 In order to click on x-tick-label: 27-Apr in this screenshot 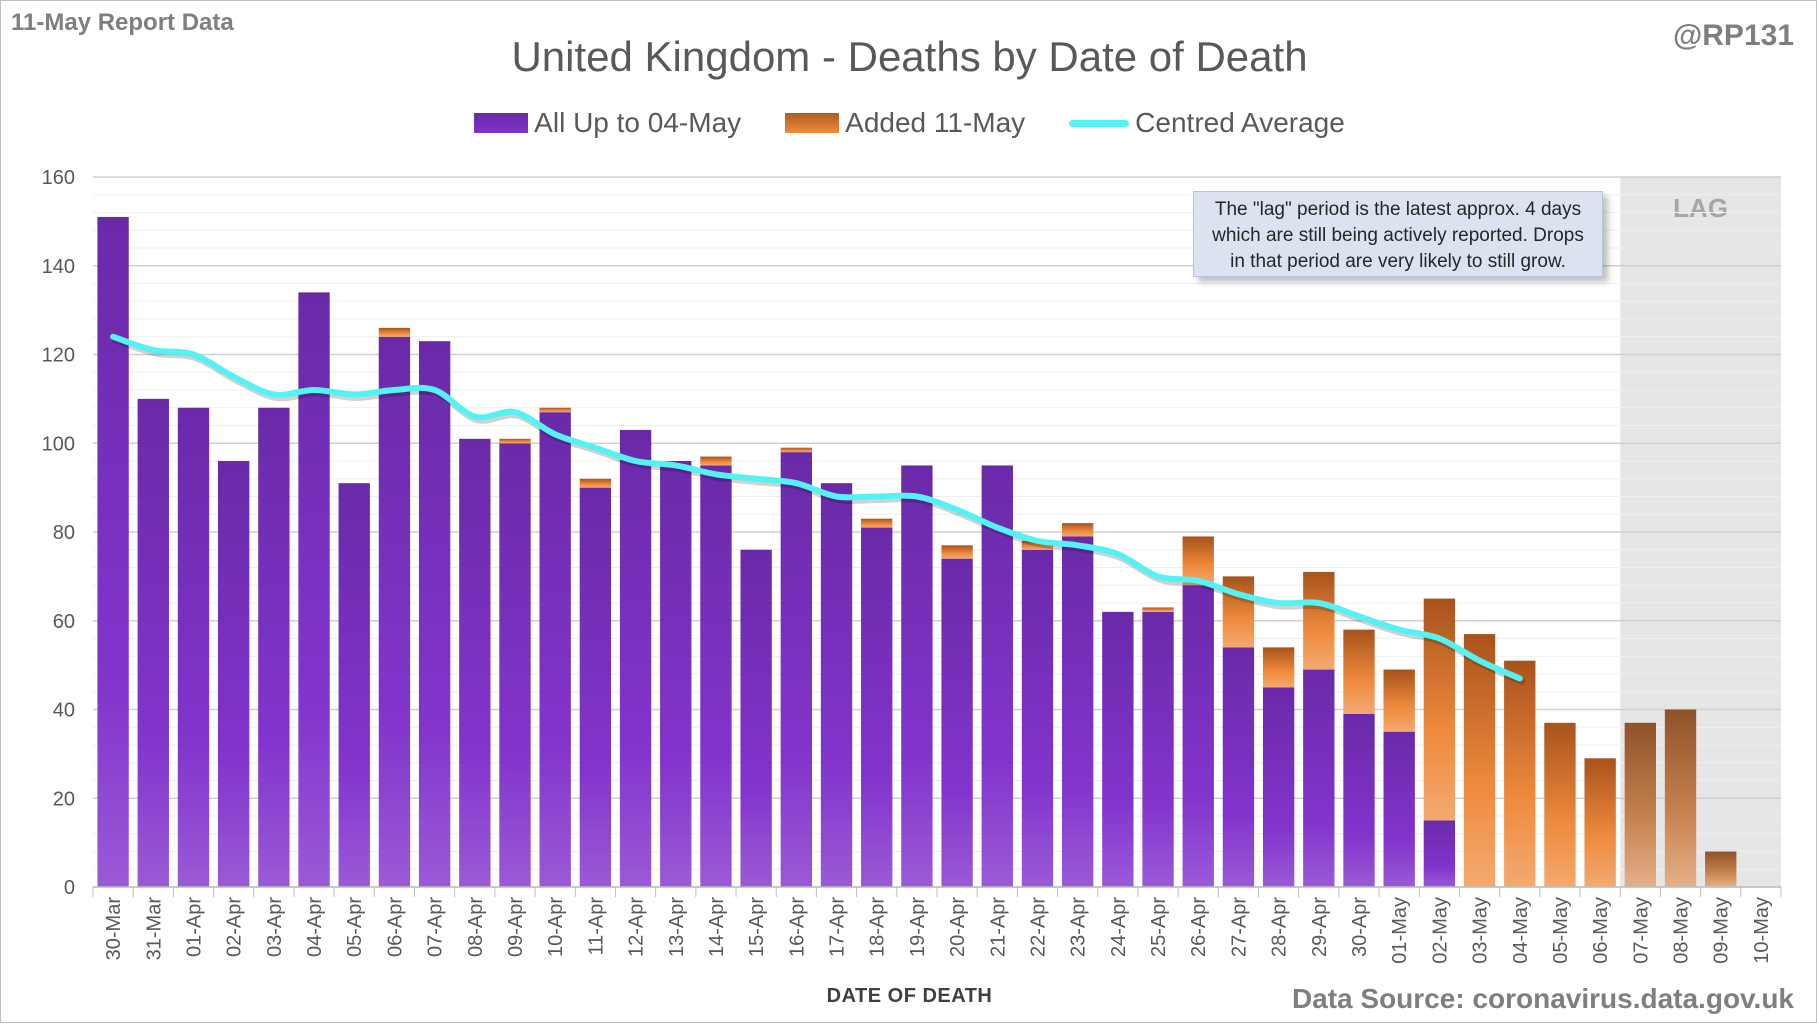, I will do `click(1239, 927)`.